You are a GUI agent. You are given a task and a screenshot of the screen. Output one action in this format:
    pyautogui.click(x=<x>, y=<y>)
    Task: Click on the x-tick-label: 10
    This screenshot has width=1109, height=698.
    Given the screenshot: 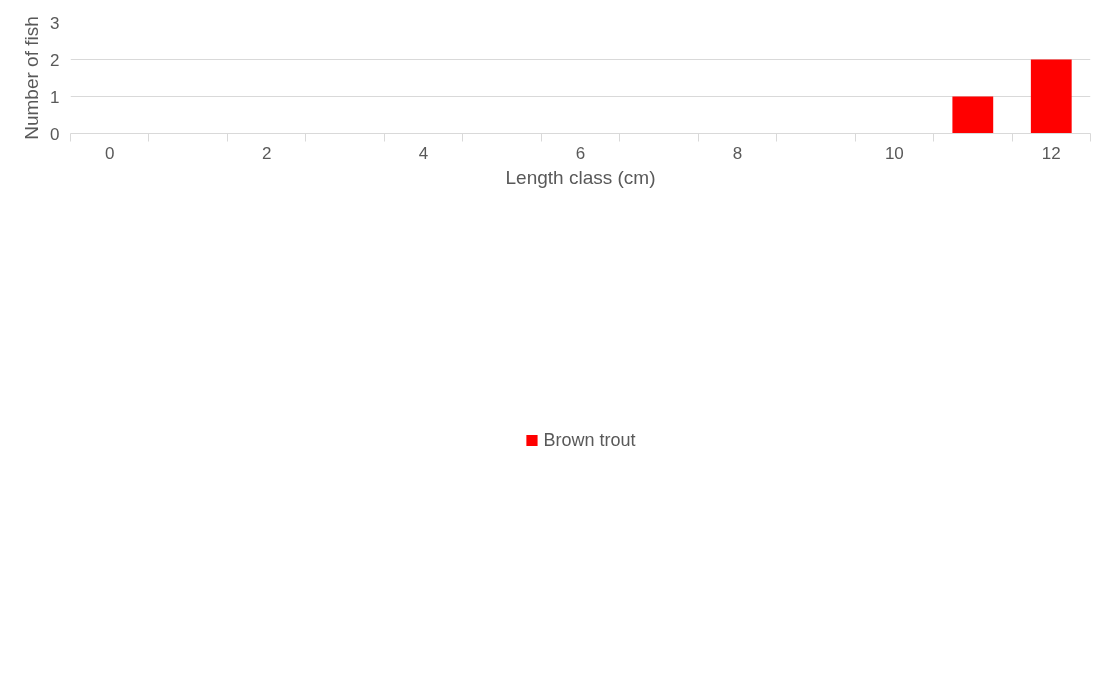 What is the action you would take?
    pyautogui.click(x=894, y=153)
    